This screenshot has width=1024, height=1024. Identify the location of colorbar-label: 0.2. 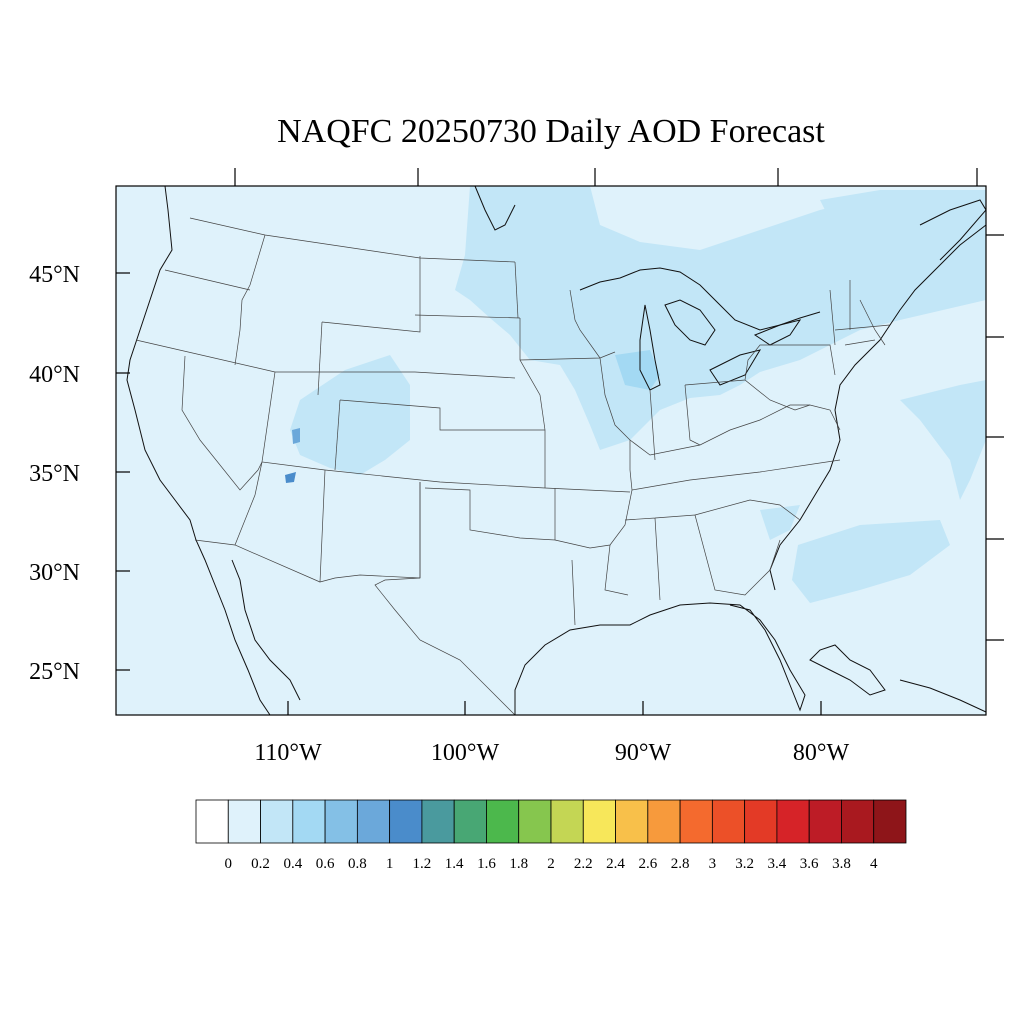
(260, 864).